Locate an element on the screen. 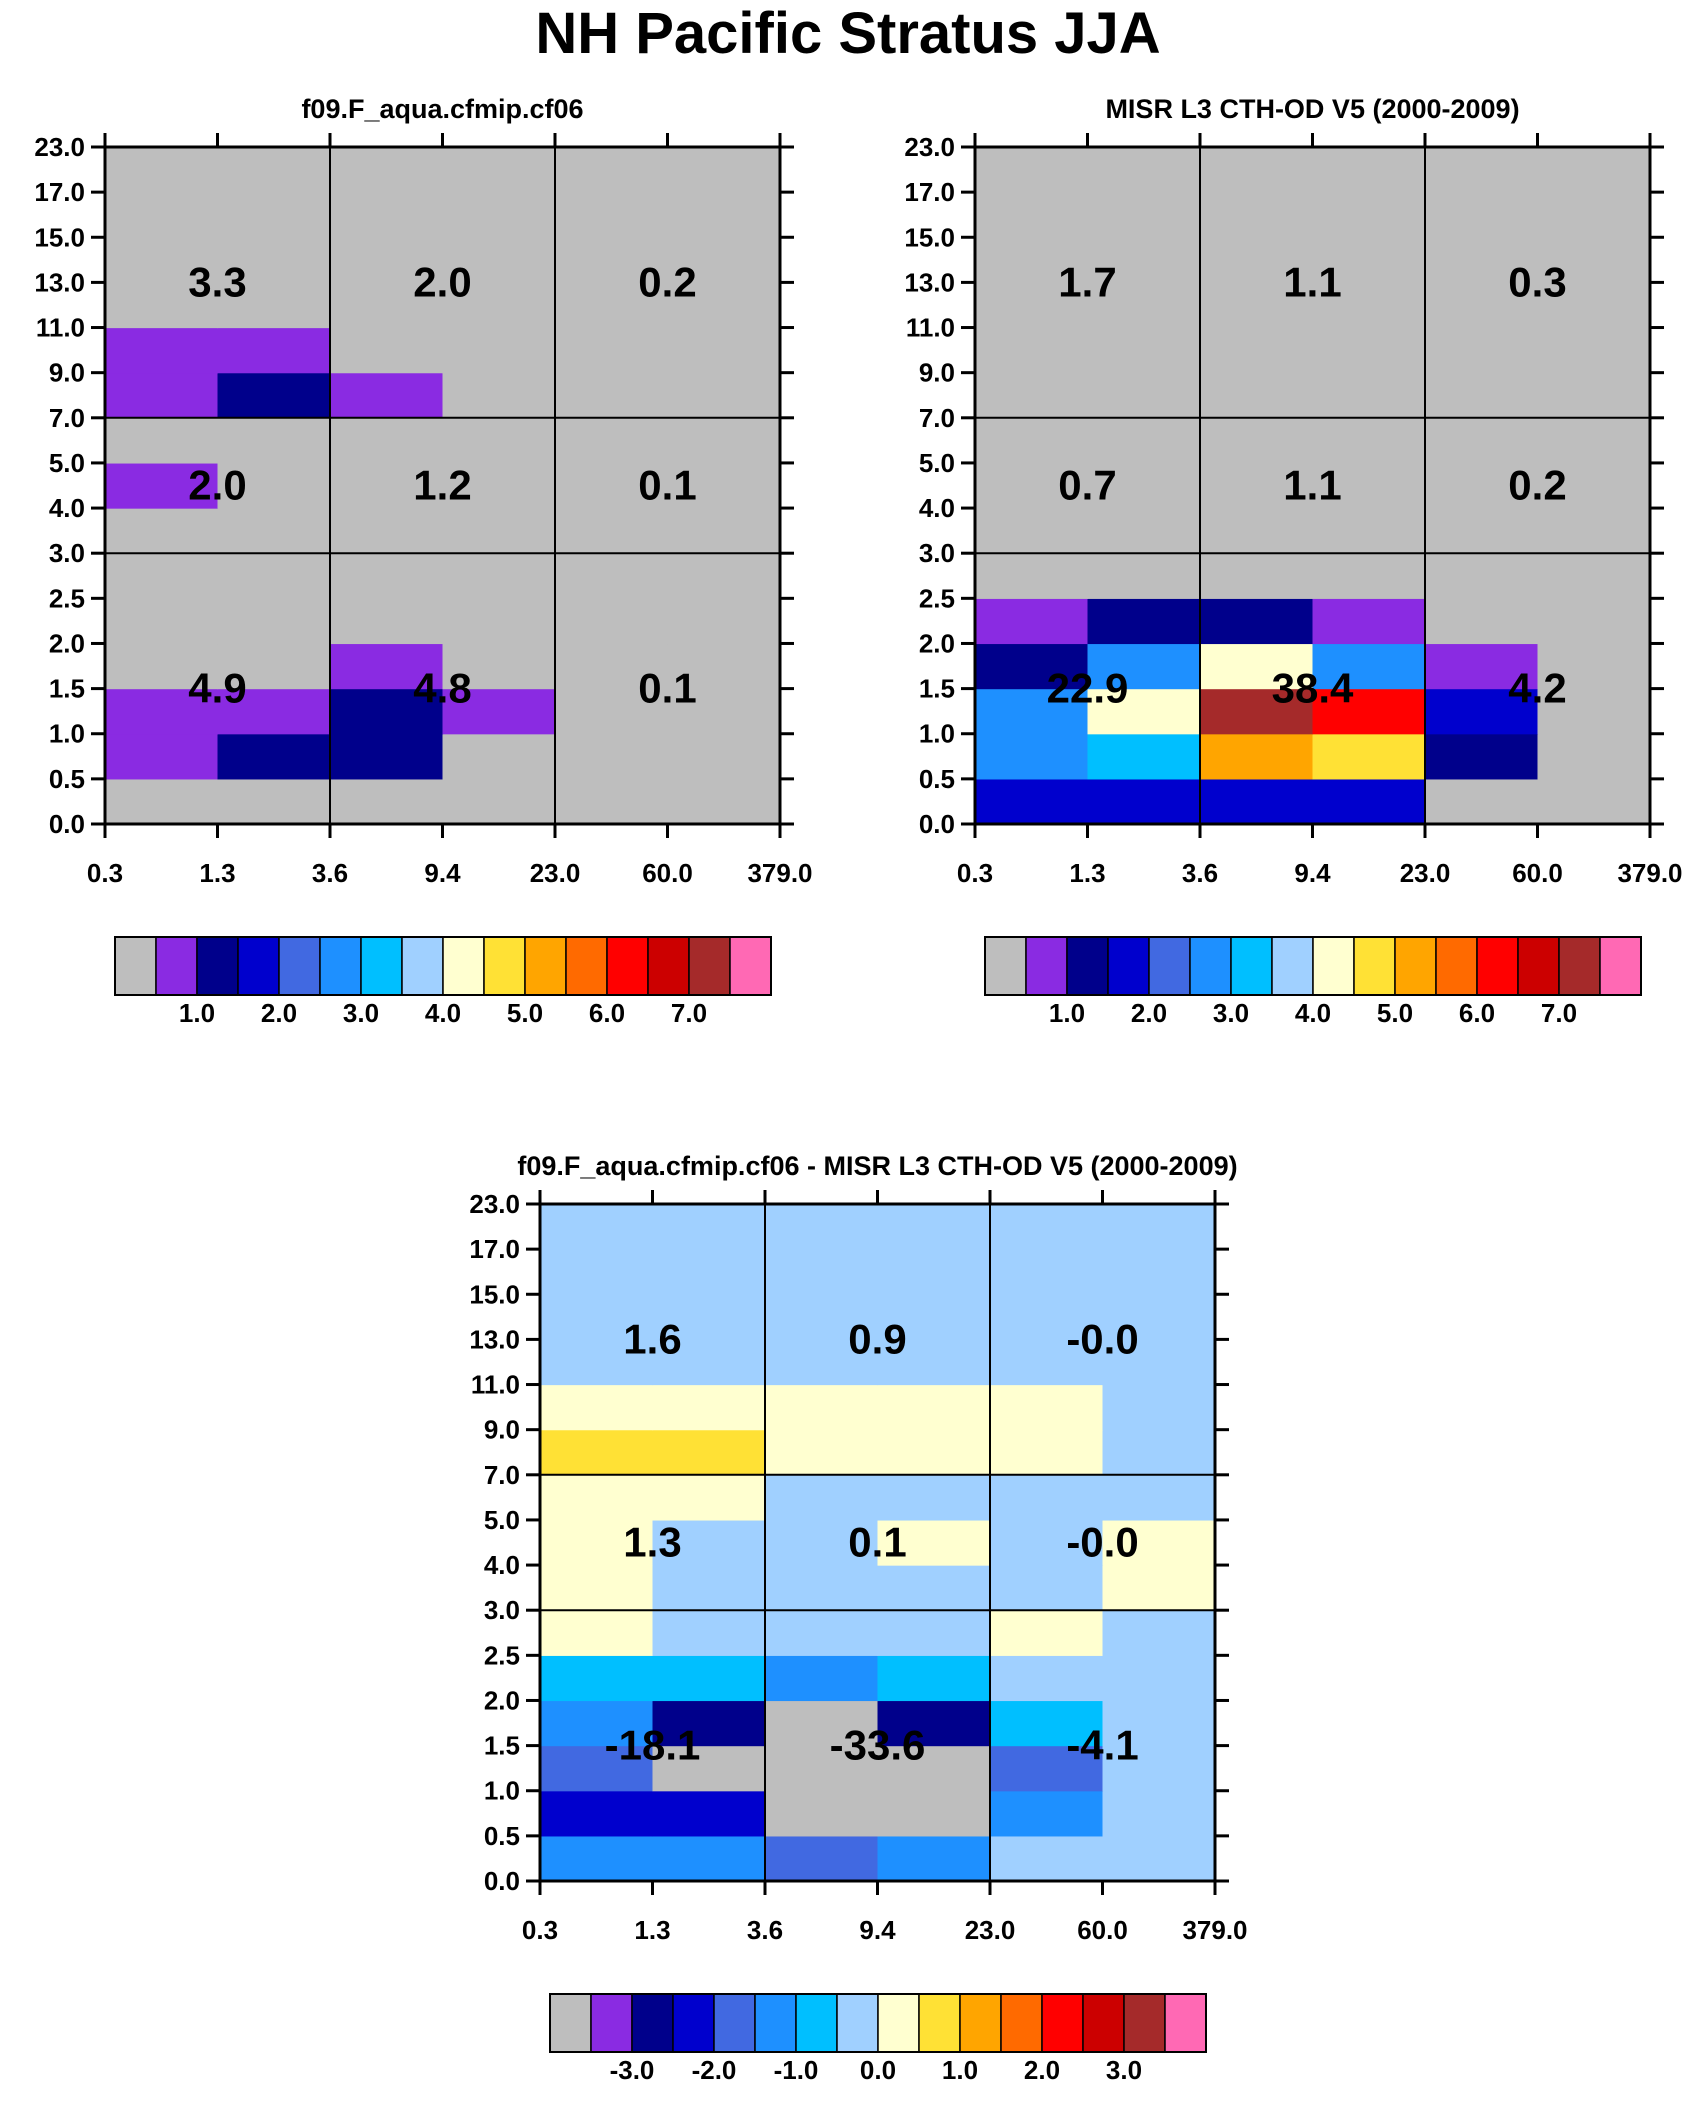 The image size is (1696, 2103). region-value-label: 1.3 is located at coordinates (652, 1542).